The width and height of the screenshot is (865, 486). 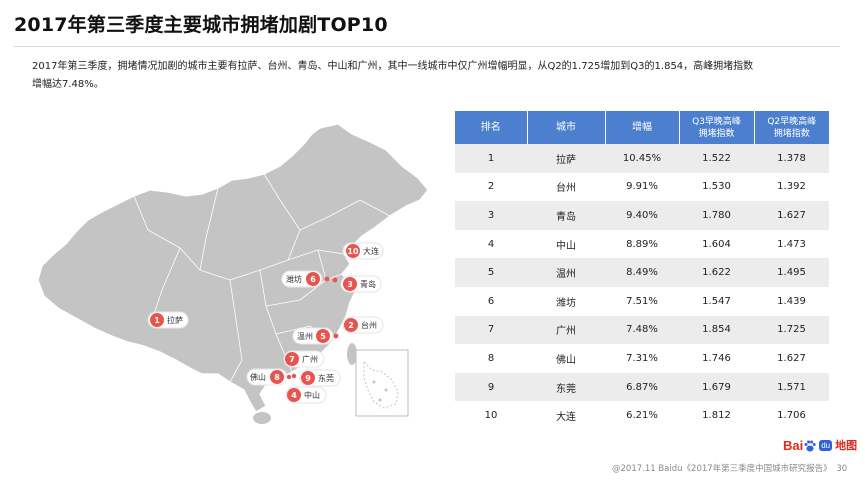 I want to click on header-q3-line2: 拥堵指数, so click(x=716, y=133).